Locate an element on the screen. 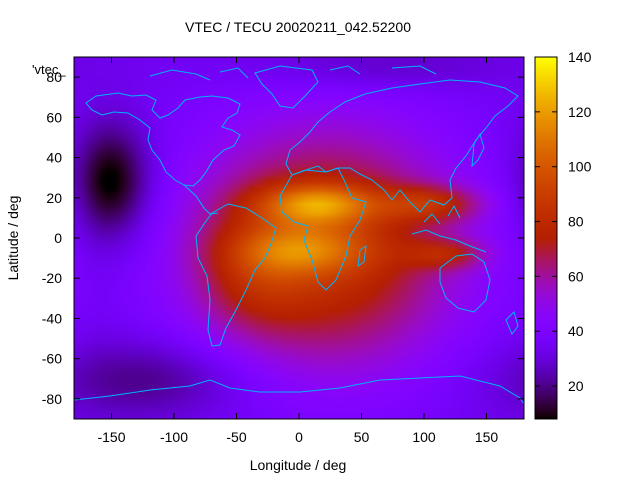  x-tick-label: -150 is located at coordinates (111, 437).